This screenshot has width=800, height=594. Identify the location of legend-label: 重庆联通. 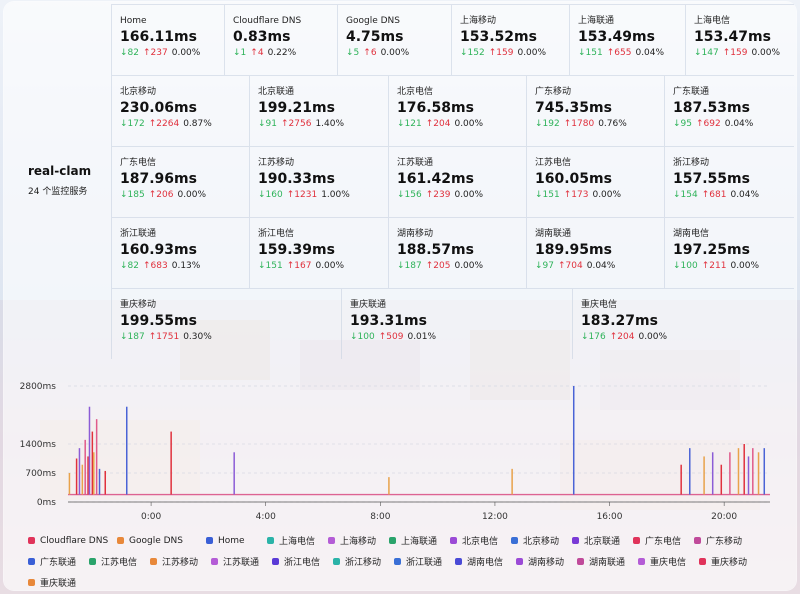
(58, 584).